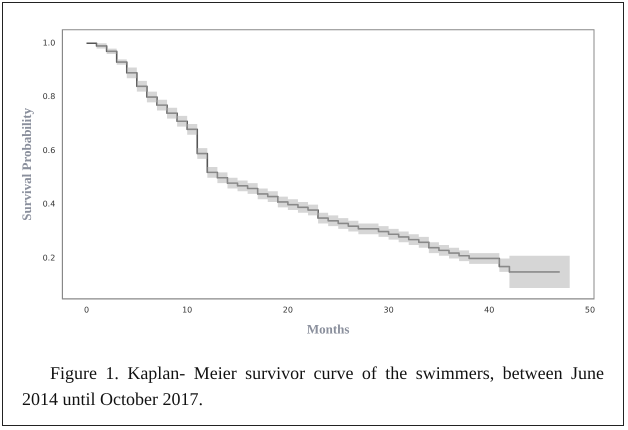 This screenshot has height=430, width=628. I want to click on x-axis-title: Months, so click(328, 329).